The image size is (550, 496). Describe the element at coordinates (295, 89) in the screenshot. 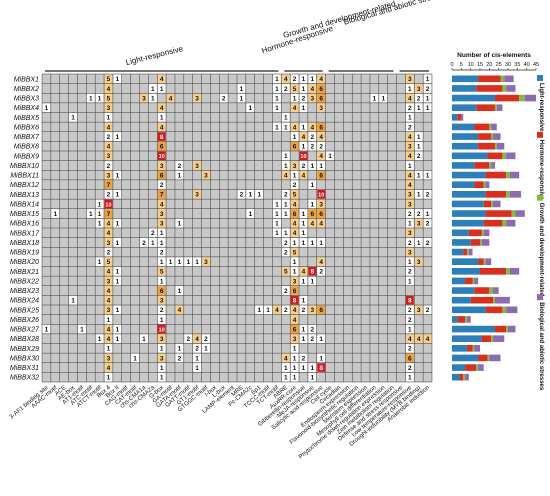

I see `cell-value-label: 5` at that location.